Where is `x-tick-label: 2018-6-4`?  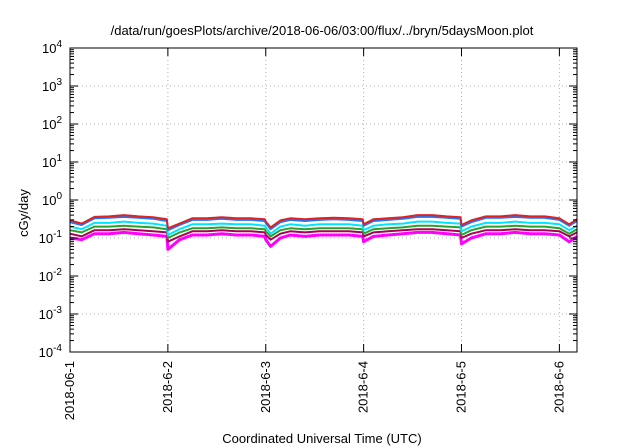
x-tick-label: 2018-6-4 is located at coordinates (363, 387).